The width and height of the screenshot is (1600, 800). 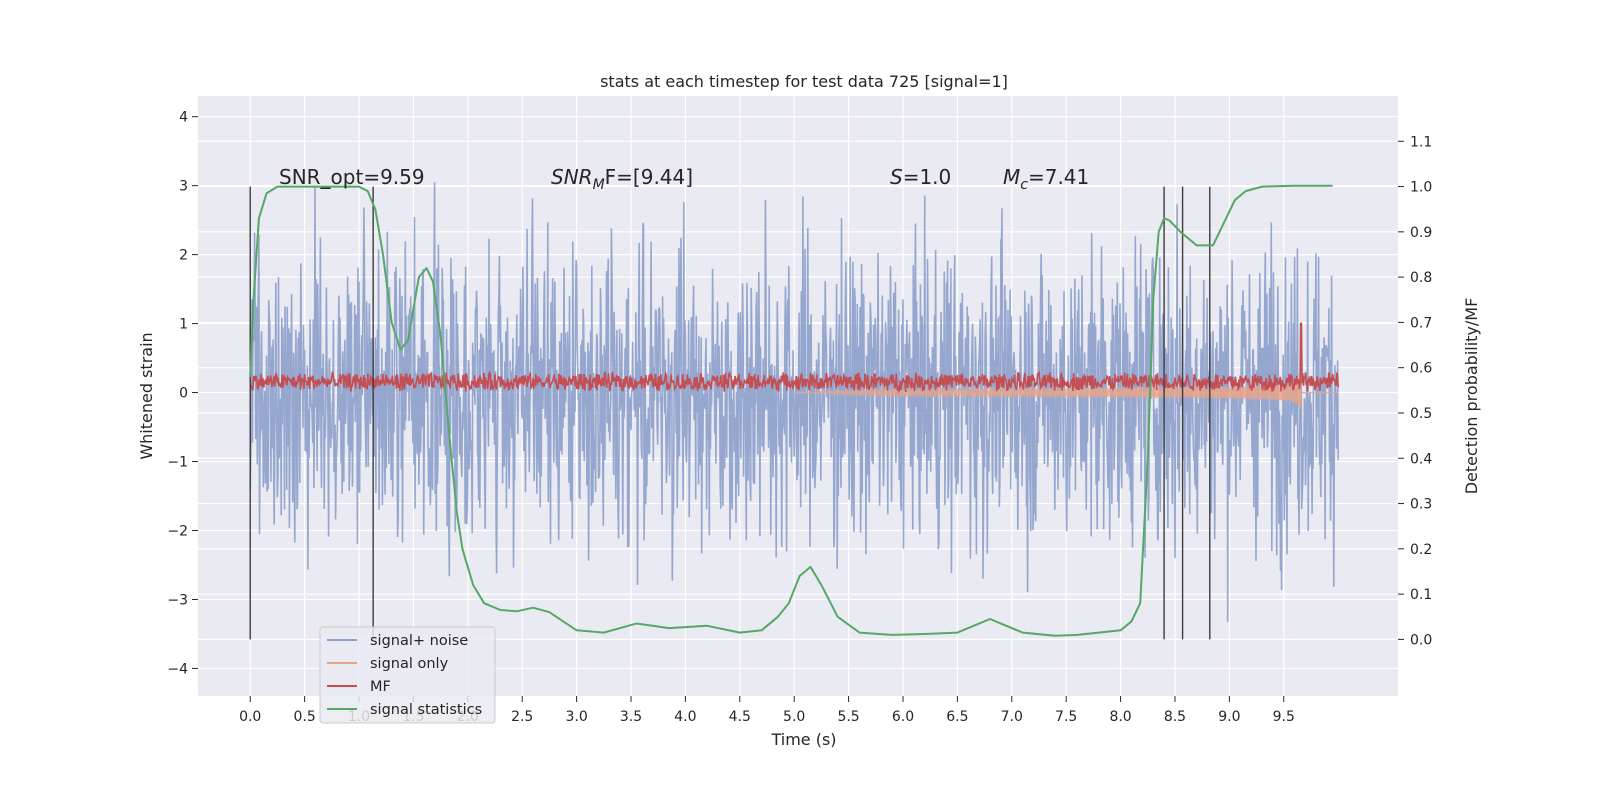 I want to click on x-tick-label: 2.5, so click(x=522, y=717).